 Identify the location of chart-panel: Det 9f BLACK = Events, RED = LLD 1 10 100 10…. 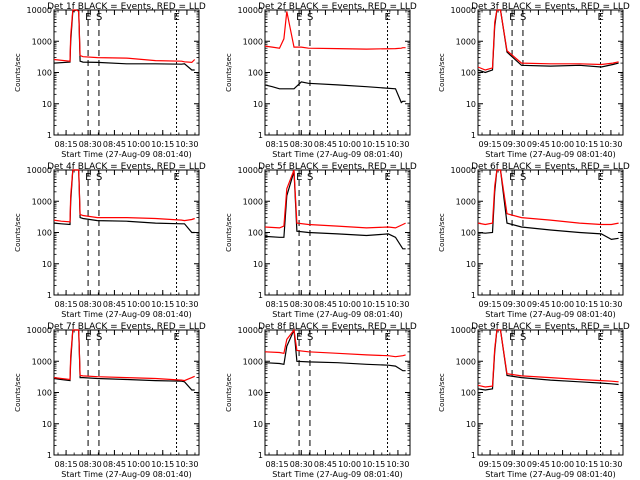
(534, 400).